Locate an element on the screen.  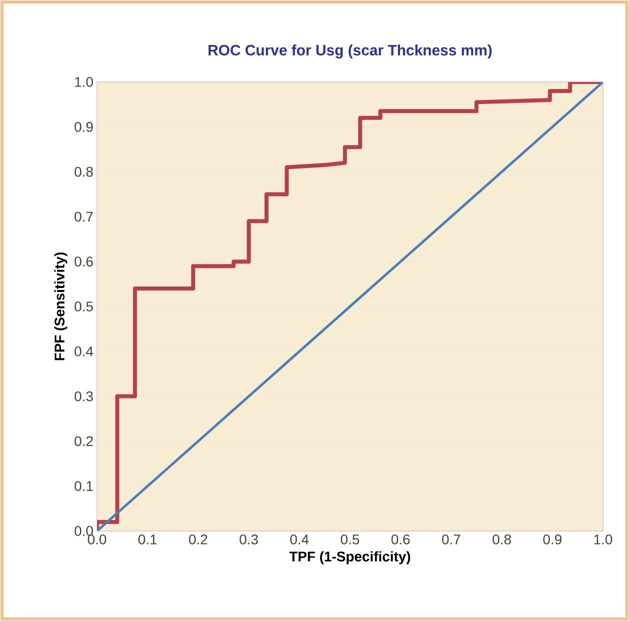
x-tick-label: 0.2 is located at coordinates (198, 539).